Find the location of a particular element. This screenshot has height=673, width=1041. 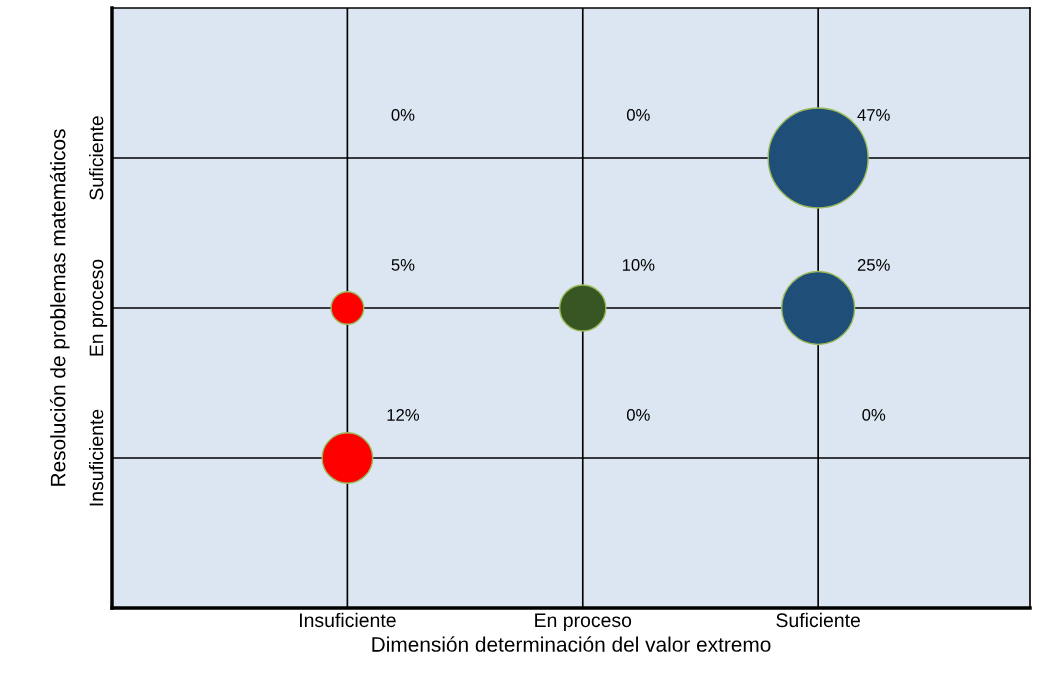

data-label: 5% is located at coordinates (403, 265).